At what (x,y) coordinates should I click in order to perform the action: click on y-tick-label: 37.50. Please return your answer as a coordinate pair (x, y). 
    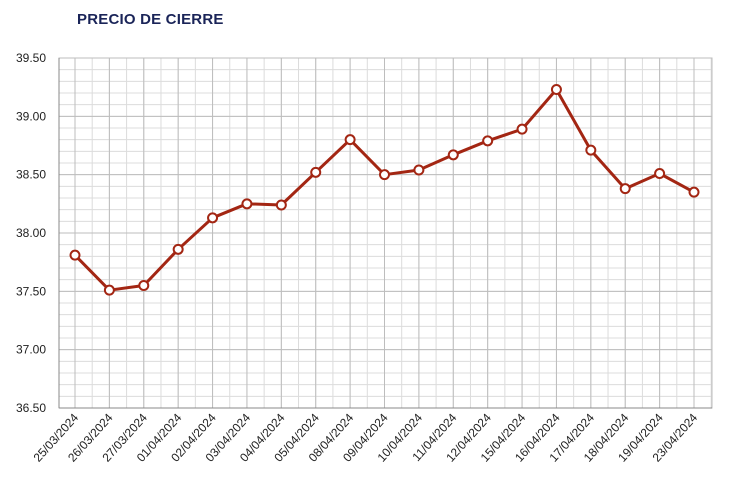
    Looking at the image, I should click on (31, 291).